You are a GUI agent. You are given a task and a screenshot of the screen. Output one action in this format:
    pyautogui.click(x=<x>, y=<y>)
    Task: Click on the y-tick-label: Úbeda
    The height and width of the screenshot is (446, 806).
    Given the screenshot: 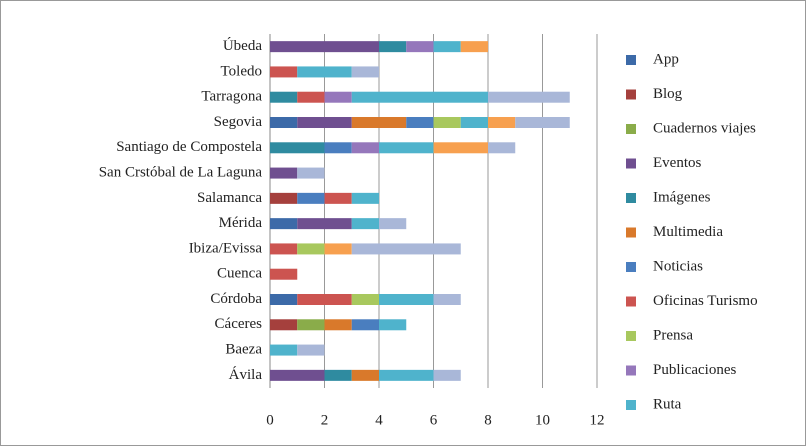 What is the action you would take?
    pyautogui.click(x=242, y=45)
    